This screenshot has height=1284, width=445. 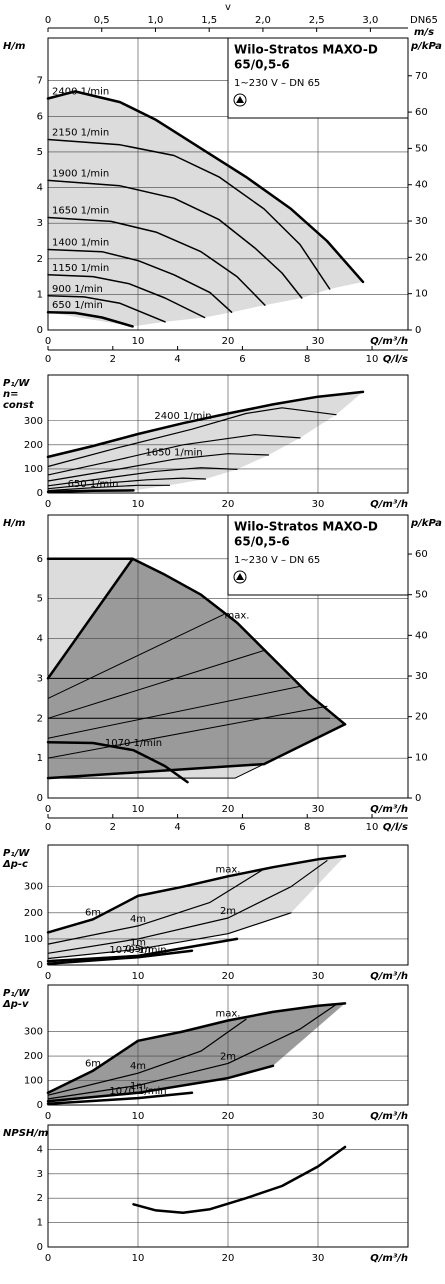 I want to click on info-box, so click(x=318, y=78).